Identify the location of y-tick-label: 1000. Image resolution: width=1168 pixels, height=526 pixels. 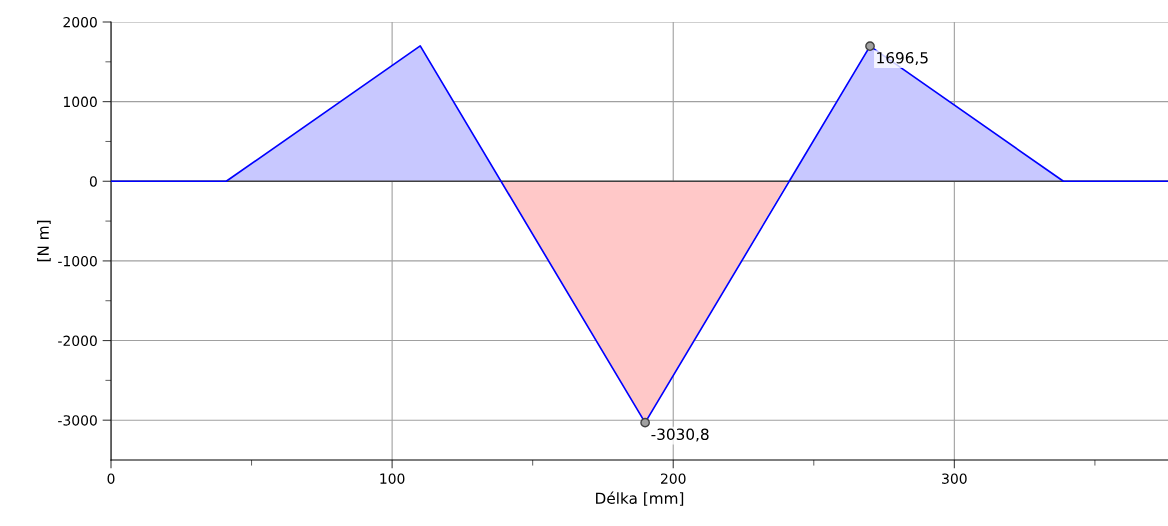
(80, 102).